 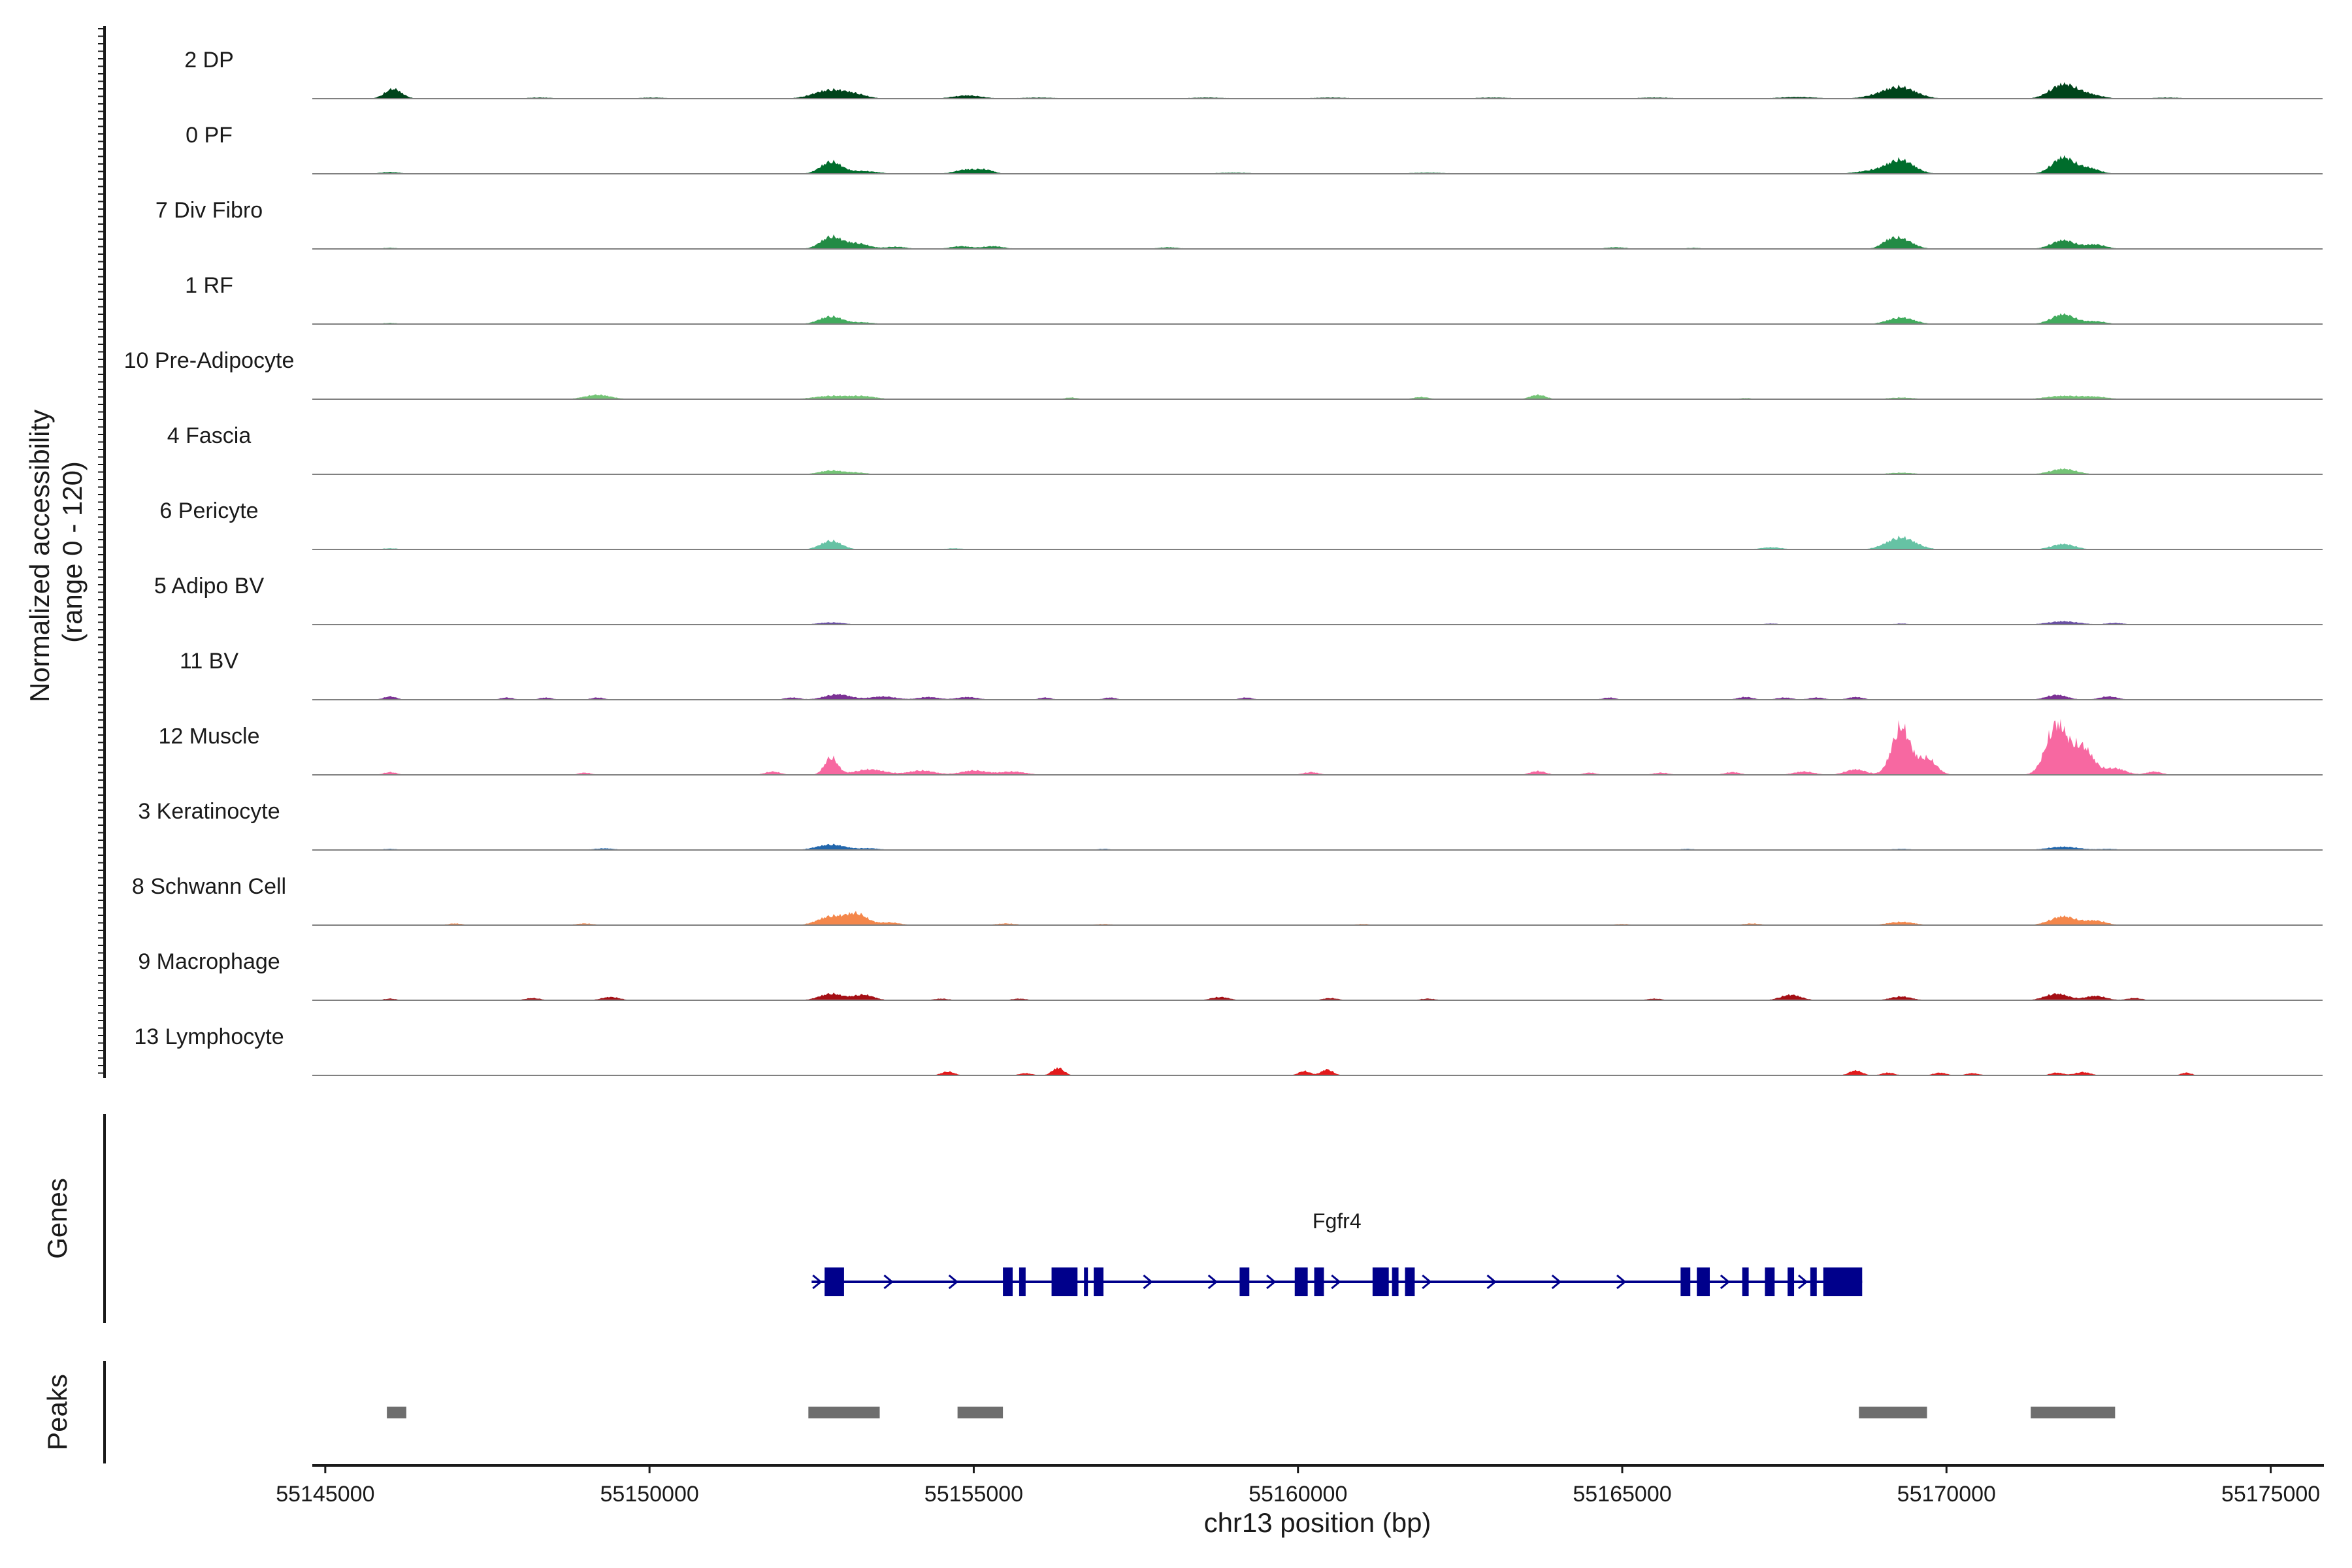 I want to click on track-3: 7 Div Fibro, so click(x=1239, y=224).